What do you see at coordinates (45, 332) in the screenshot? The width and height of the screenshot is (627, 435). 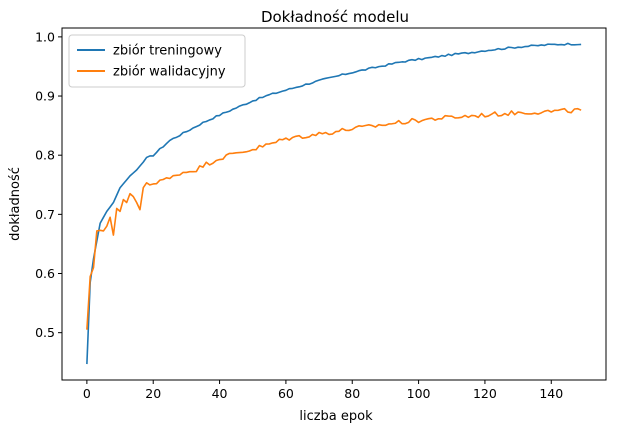 I see `y-tick-label: 0.5` at bounding box center [45, 332].